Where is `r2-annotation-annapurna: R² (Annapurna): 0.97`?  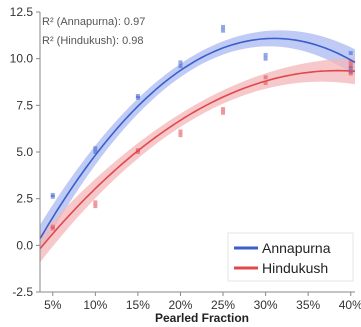 r2-annotation-annapurna: R² (Annapurna): 0.97 is located at coordinates (93, 22).